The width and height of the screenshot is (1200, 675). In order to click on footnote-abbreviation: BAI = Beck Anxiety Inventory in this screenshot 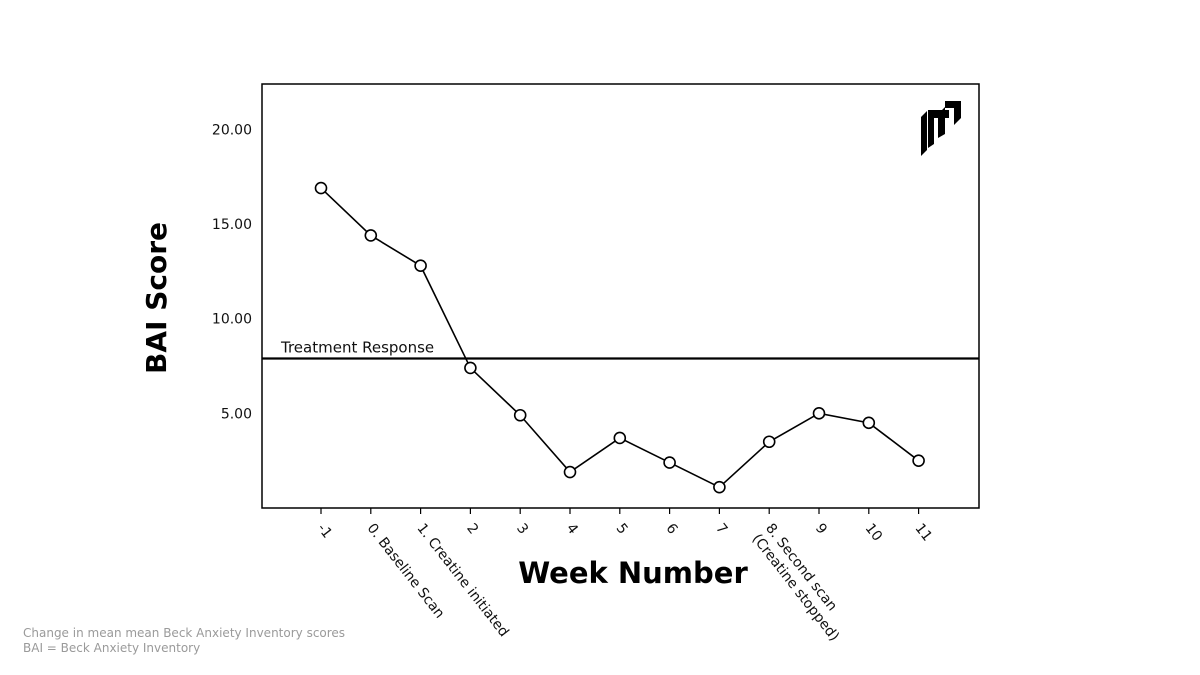, I will do `click(112, 648)`.